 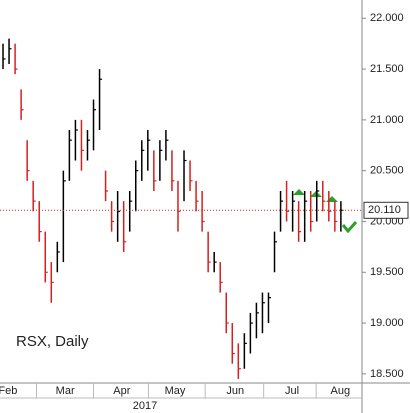 I want to click on x-tick-label: May, so click(x=175, y=391).